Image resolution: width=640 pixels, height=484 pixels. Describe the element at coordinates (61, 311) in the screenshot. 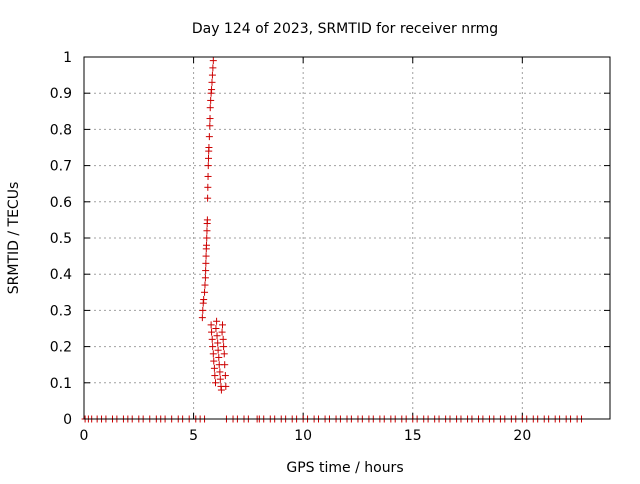

I see `y-tick-label: 0.3` at that location.